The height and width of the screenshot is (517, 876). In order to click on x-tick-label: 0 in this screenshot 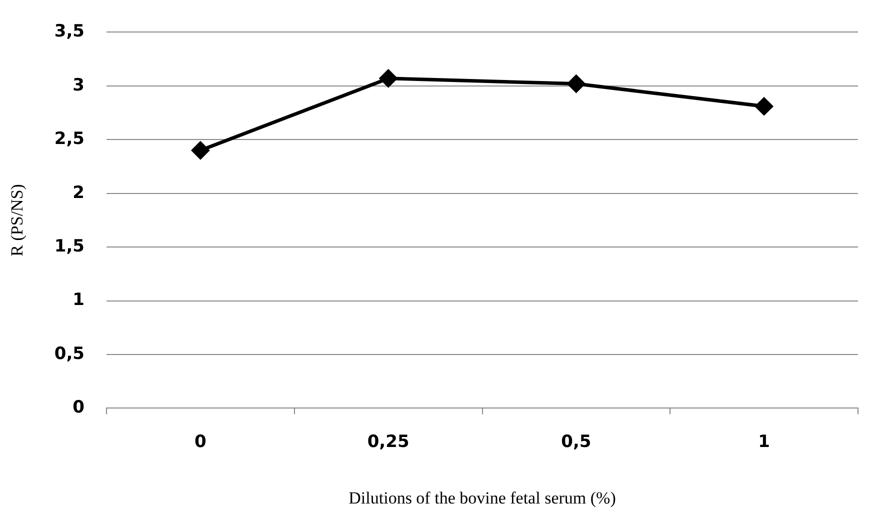, I will do `click(200, 442)`.